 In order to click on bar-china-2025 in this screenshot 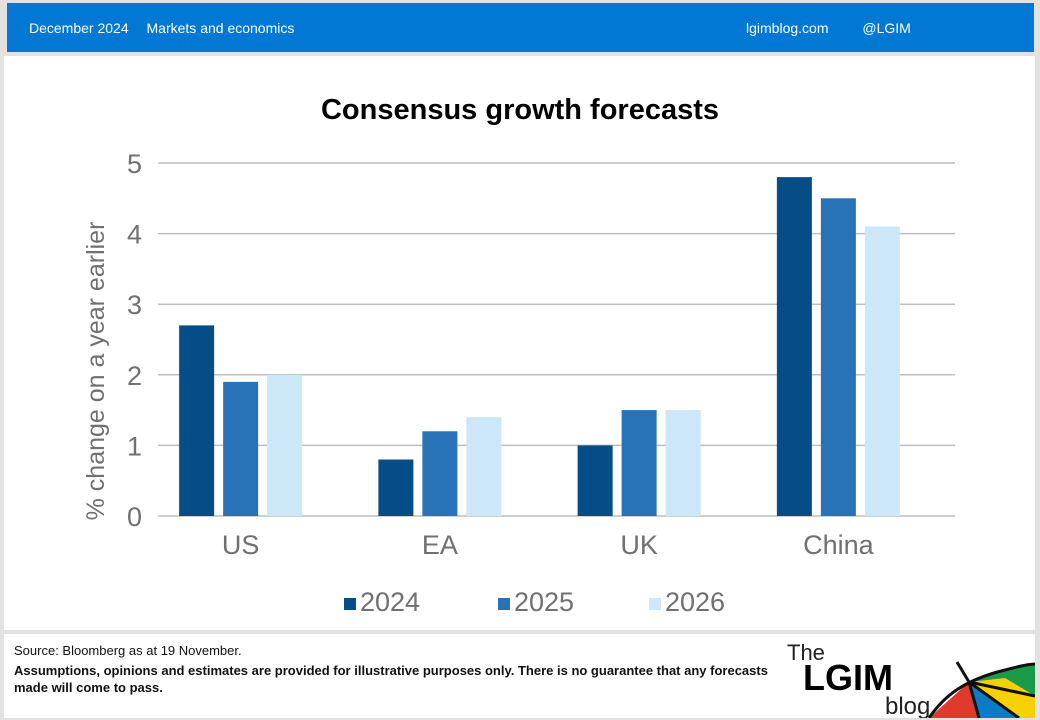, I will do `click(838, 357)`.